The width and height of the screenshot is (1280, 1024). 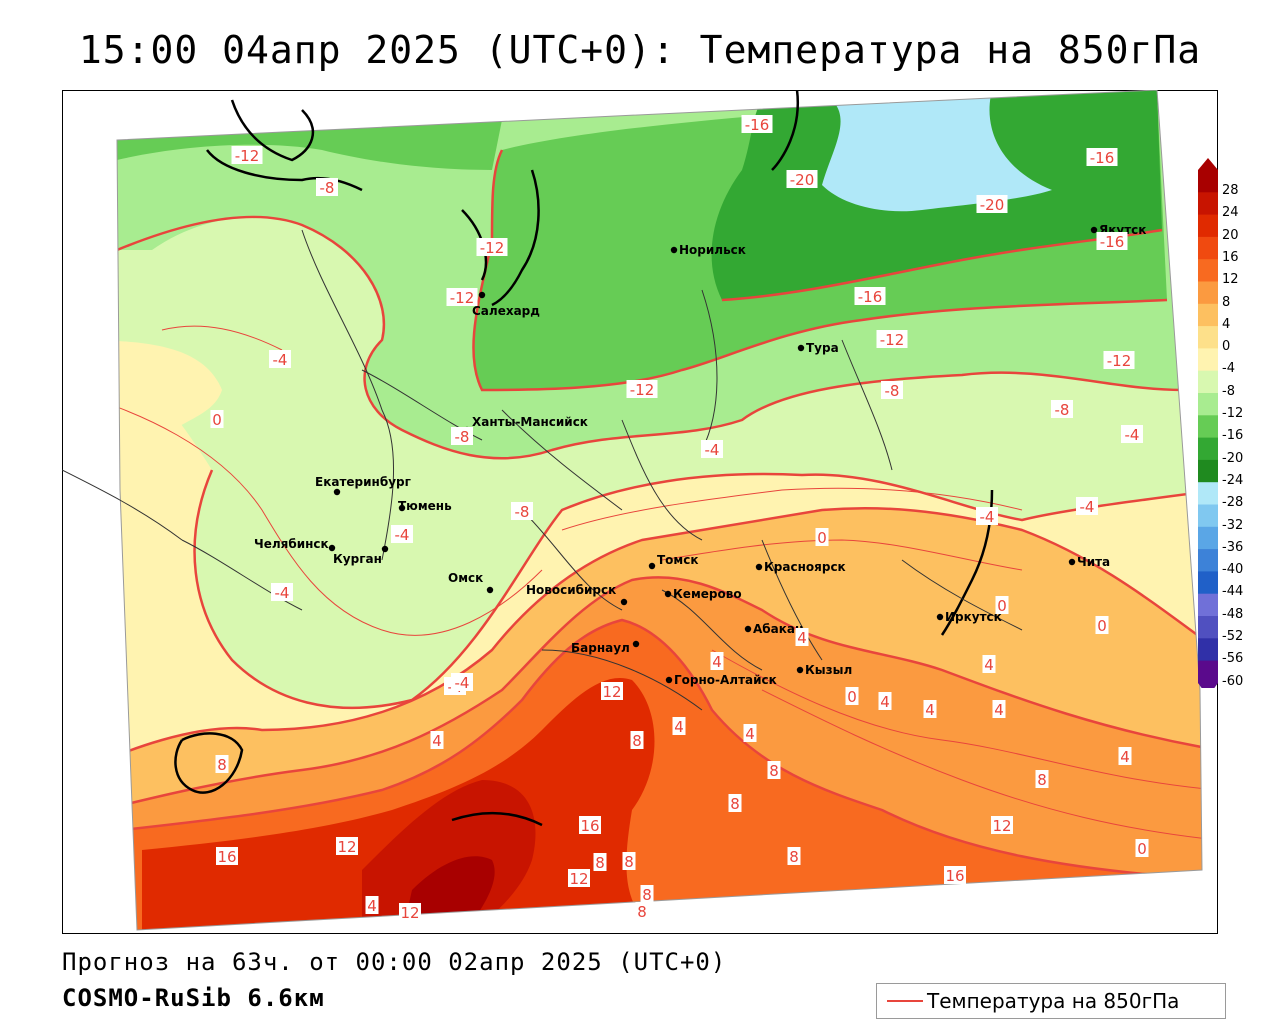 What do you see at coordinates (712, 250) in the screenshot?
I see `city-label: Норильск` at bounding box center [712, 250].